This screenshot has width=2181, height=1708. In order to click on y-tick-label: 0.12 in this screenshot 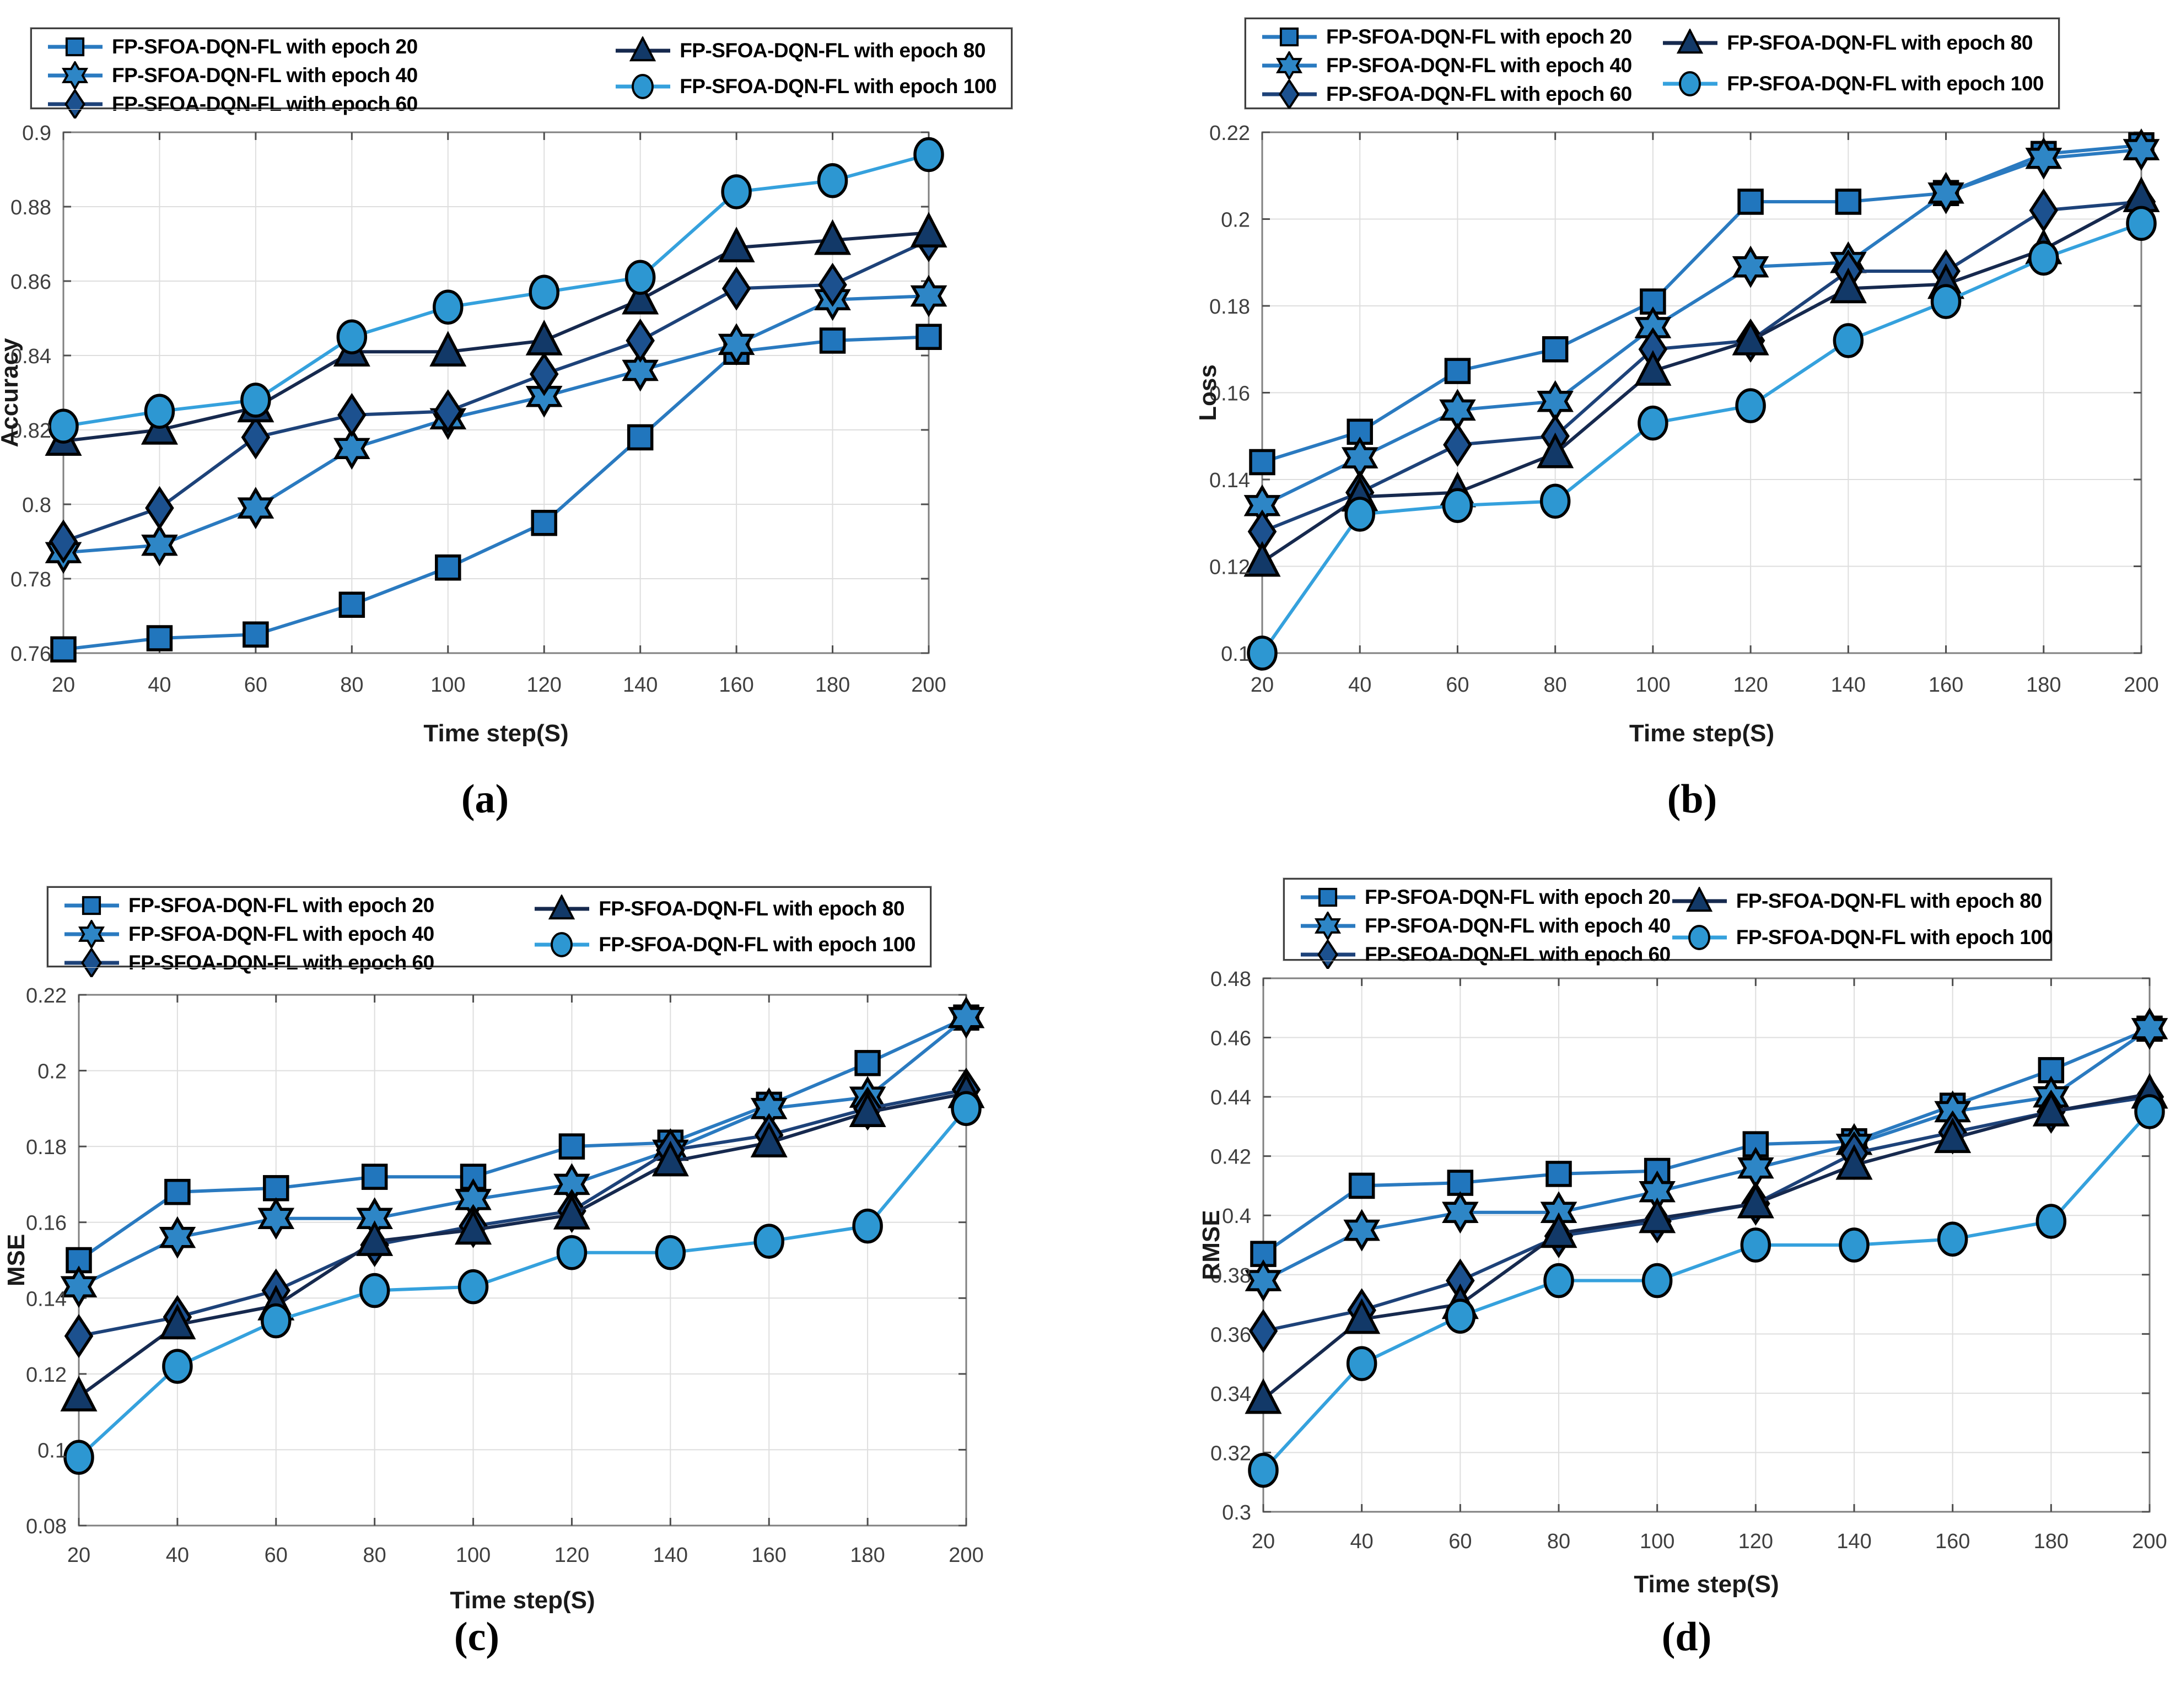, I will do `click(1229, 567)`.